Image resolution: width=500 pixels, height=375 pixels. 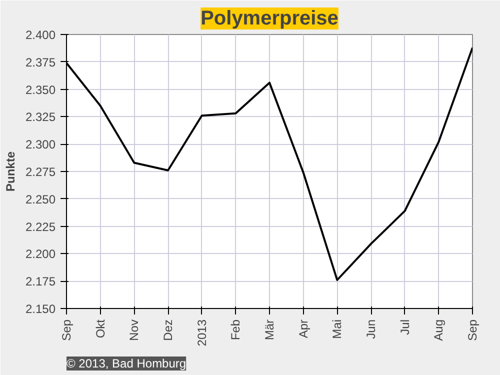 I want to click on y-tick-label: 2.400, so click(x=40, y=35).